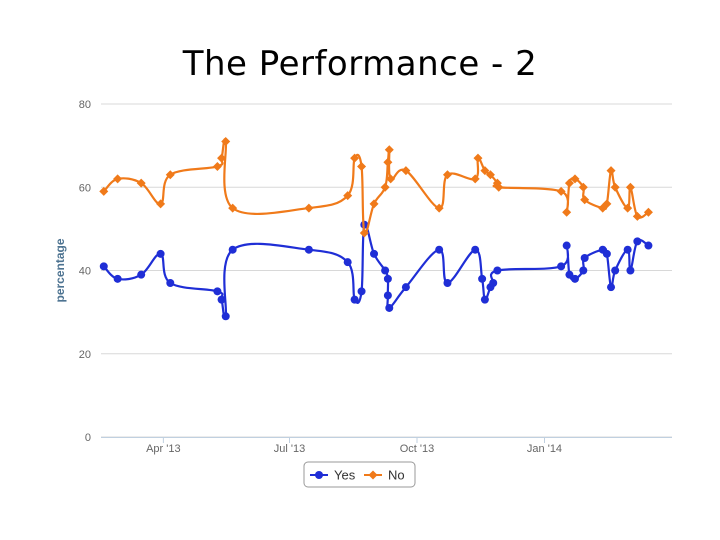  Describe the element at coordinates (333, 475) in the screenshot. I see `legend-item-yes: Yes` at that location.